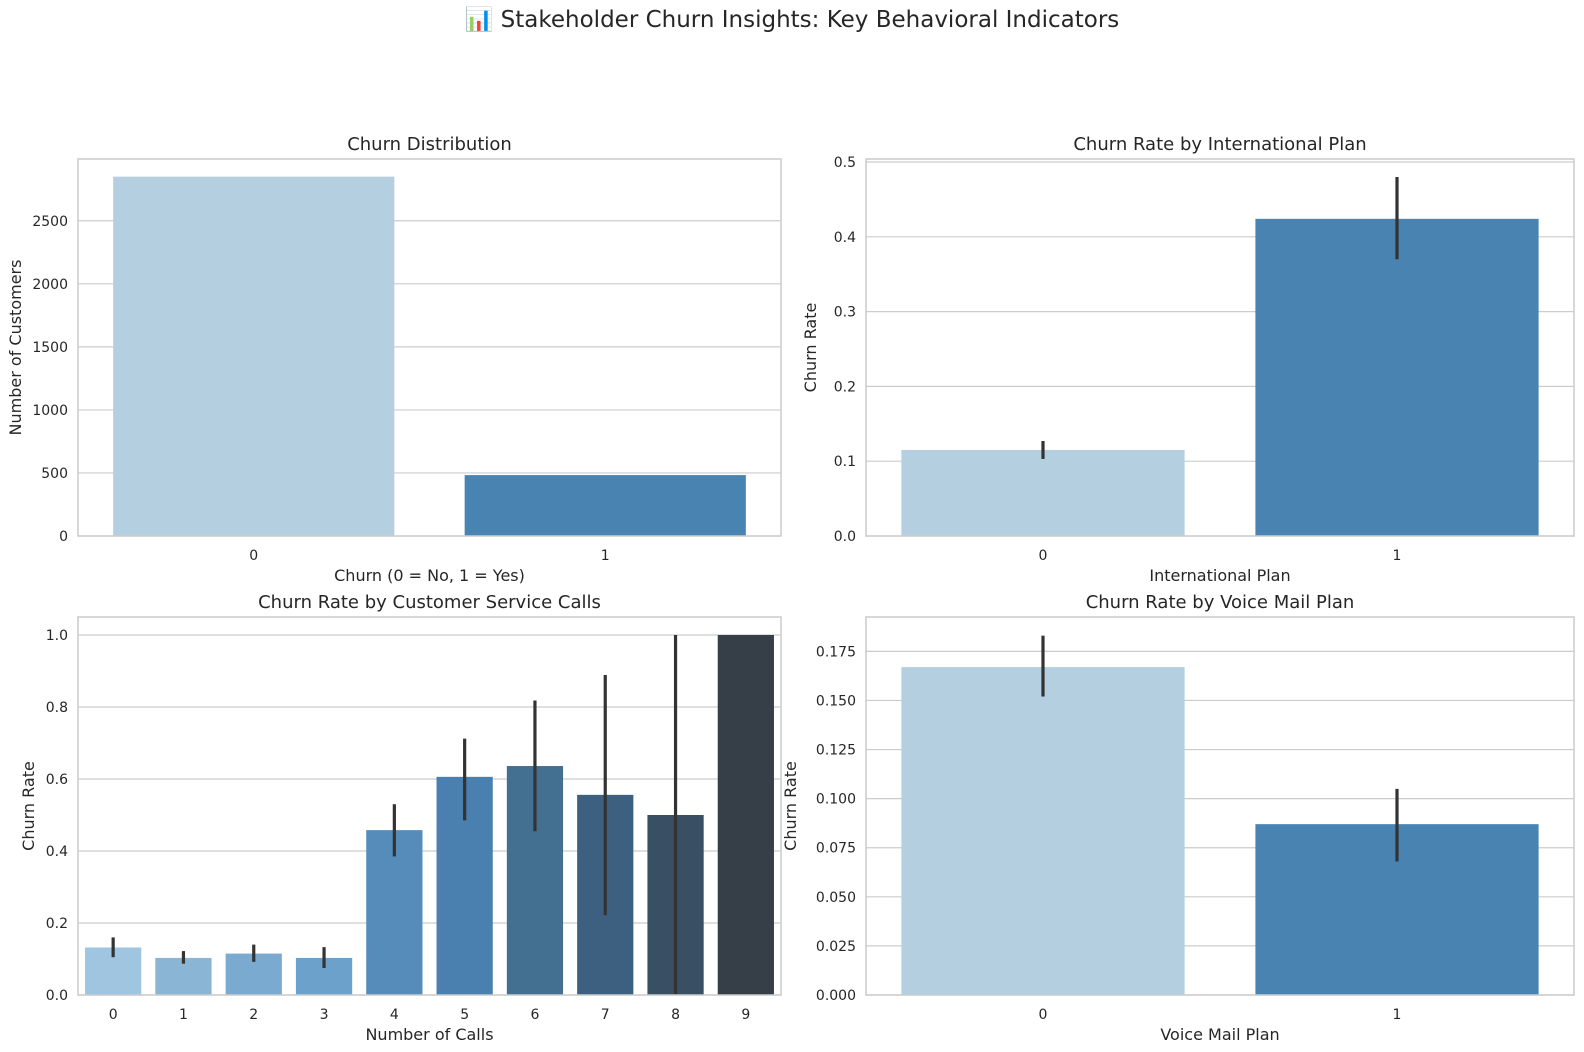  Describe the element at coordinates (845, 462) in the screenshot. I see `y-tick-label: 0.1` at that location.